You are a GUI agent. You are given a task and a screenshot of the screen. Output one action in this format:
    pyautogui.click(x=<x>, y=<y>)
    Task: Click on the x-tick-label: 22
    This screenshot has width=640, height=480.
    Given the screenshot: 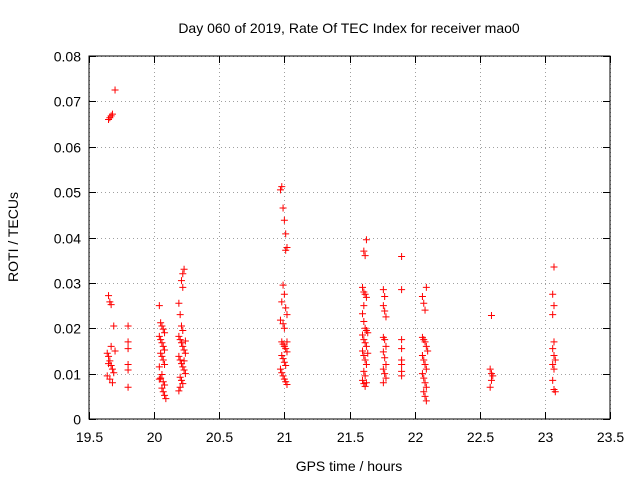 What is the action you would take?
    pyautogui.click(x=416, y=437)
    